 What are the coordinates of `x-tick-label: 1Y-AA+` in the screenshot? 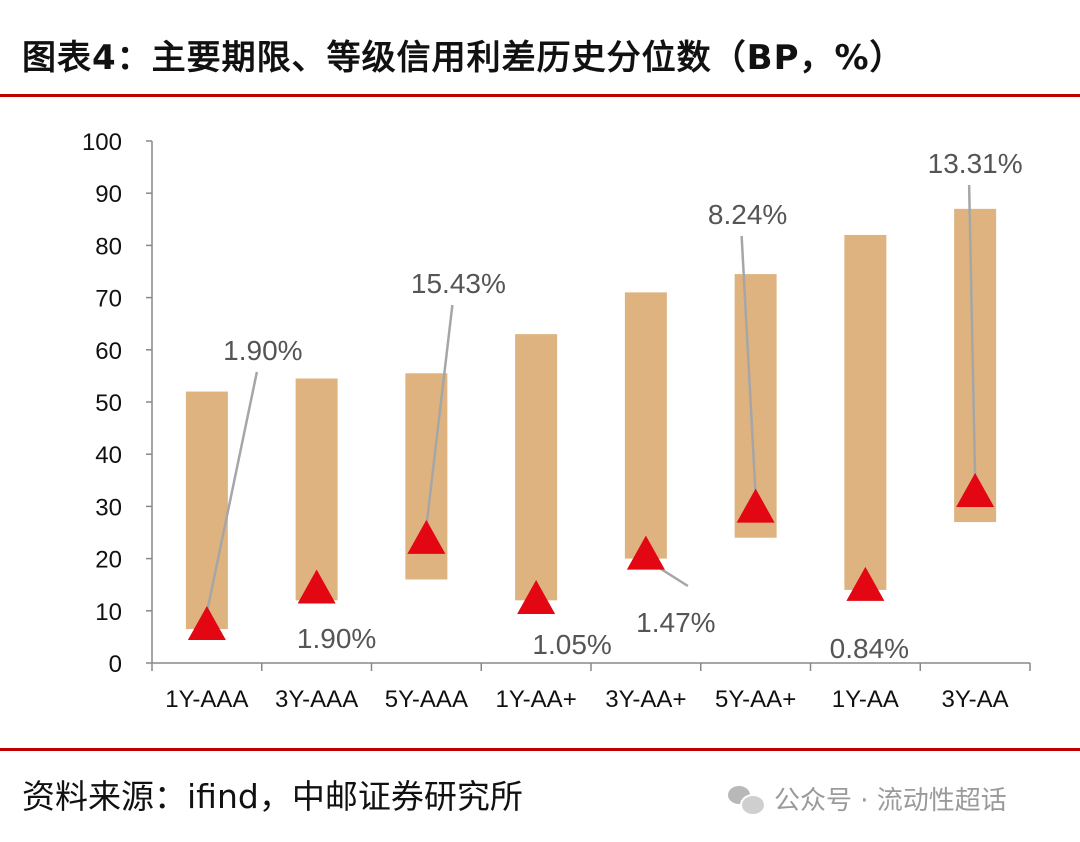 It's located at (536, 699).